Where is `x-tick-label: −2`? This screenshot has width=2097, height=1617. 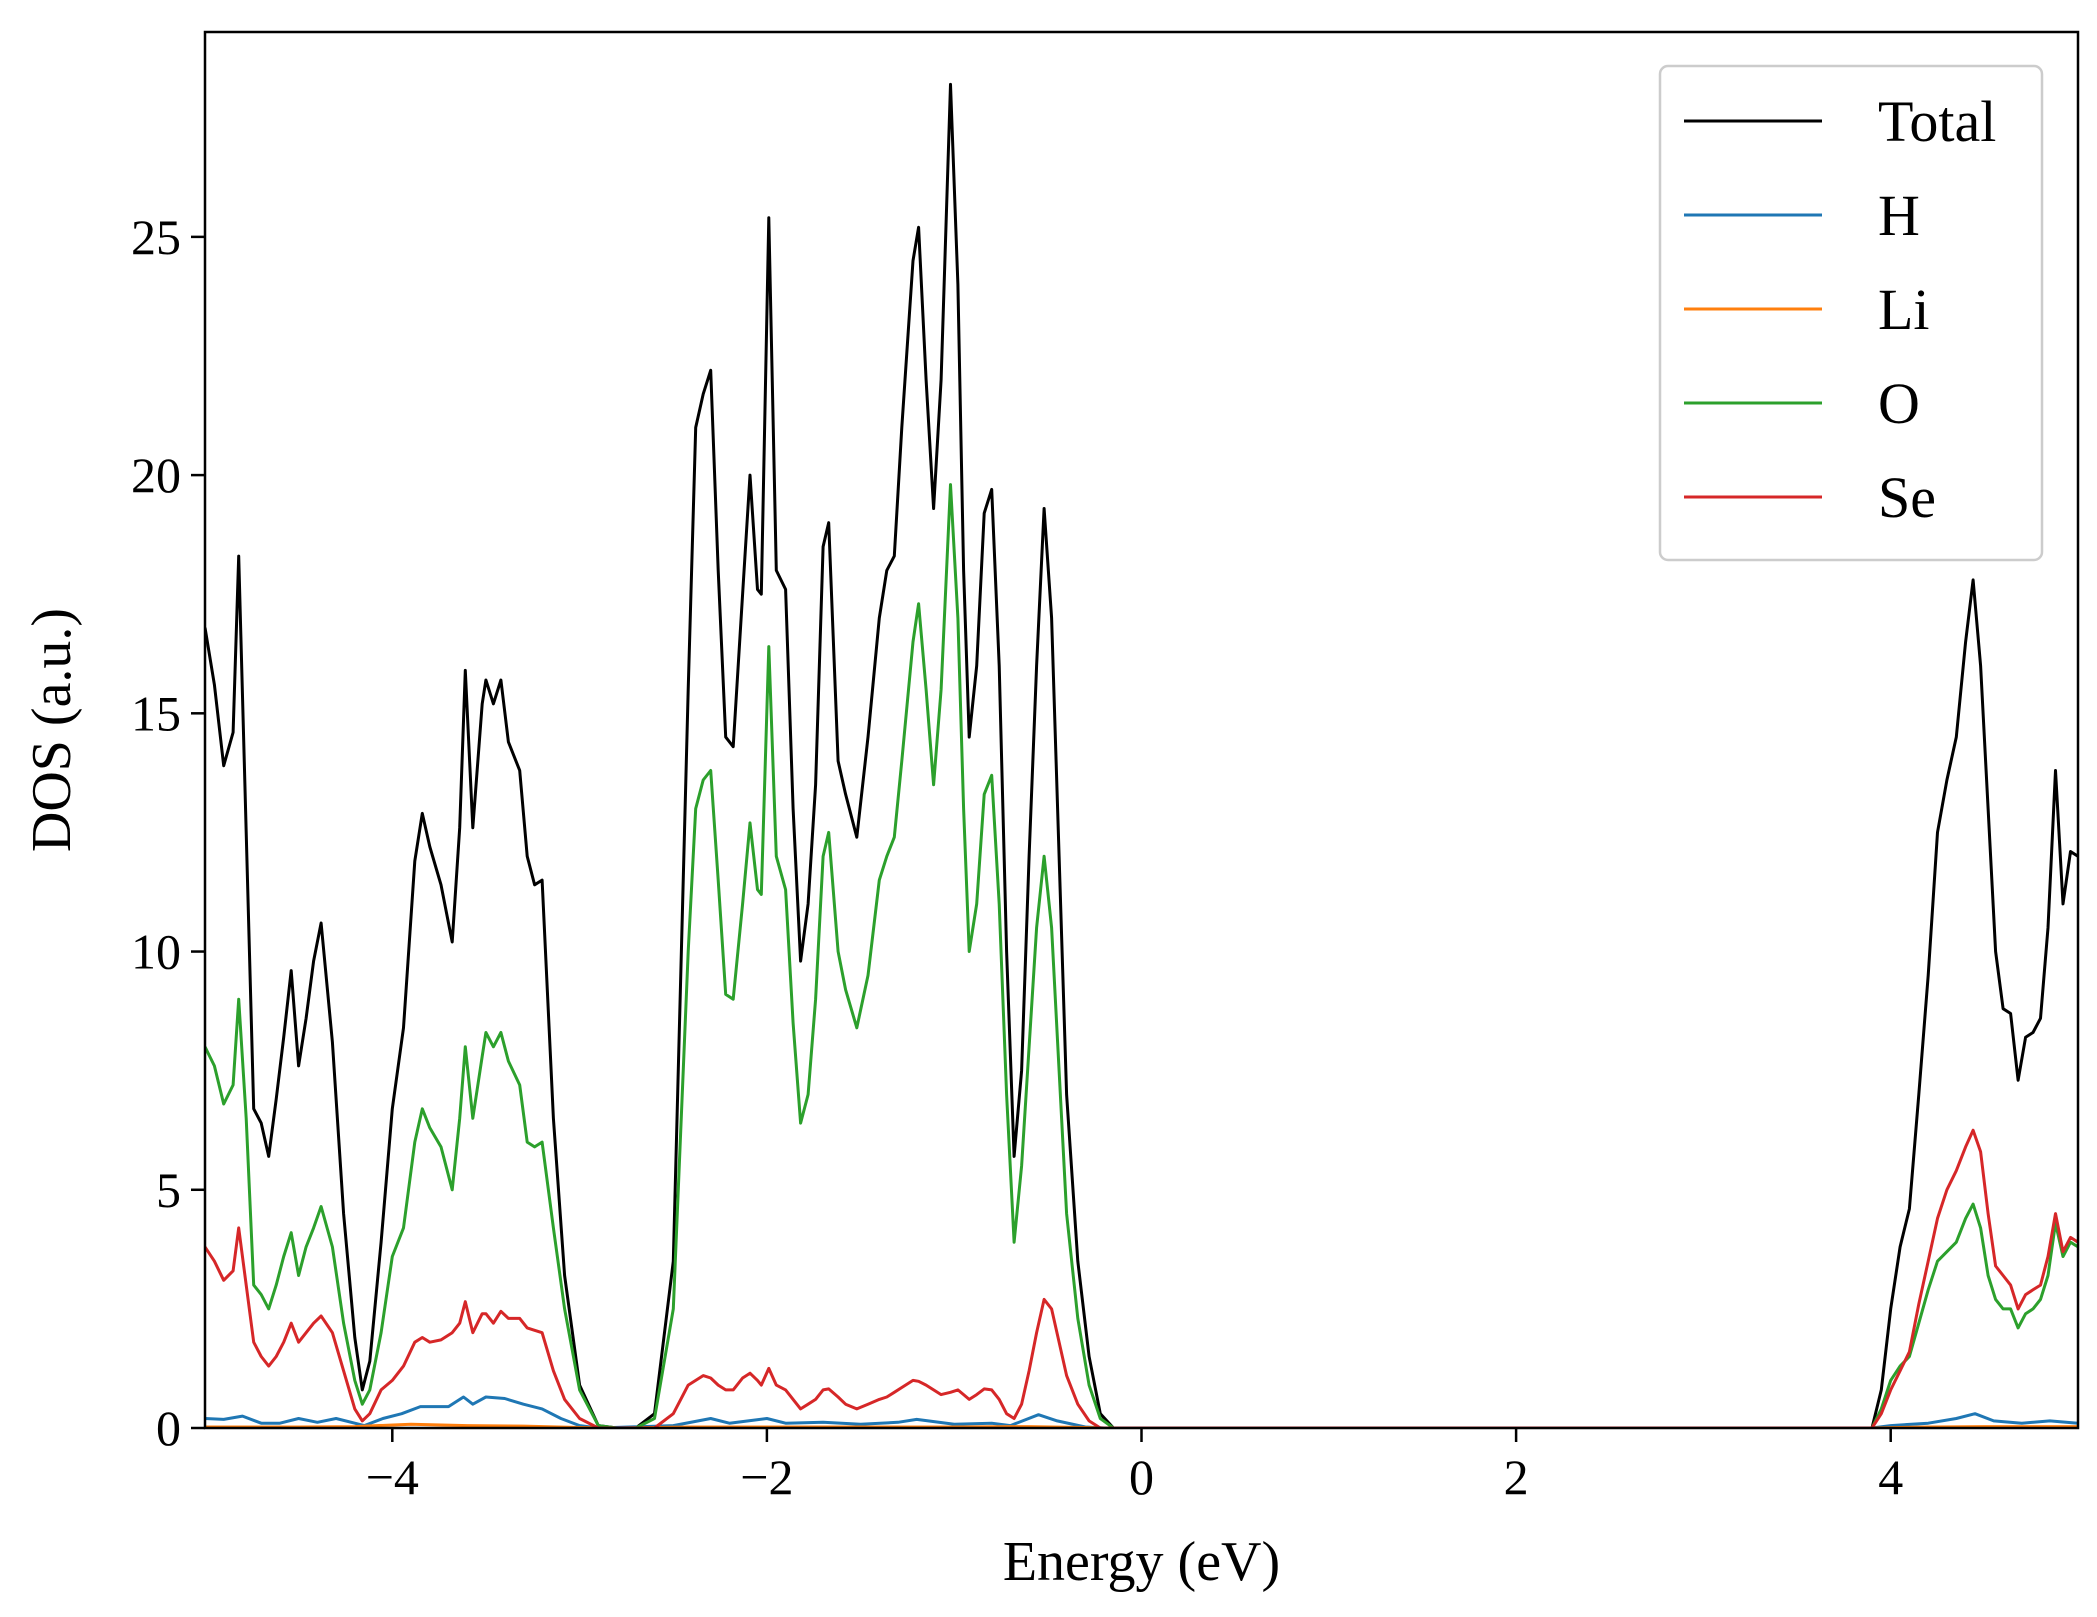
x-tick-label: −2 is located at coordinates (766, 1477).